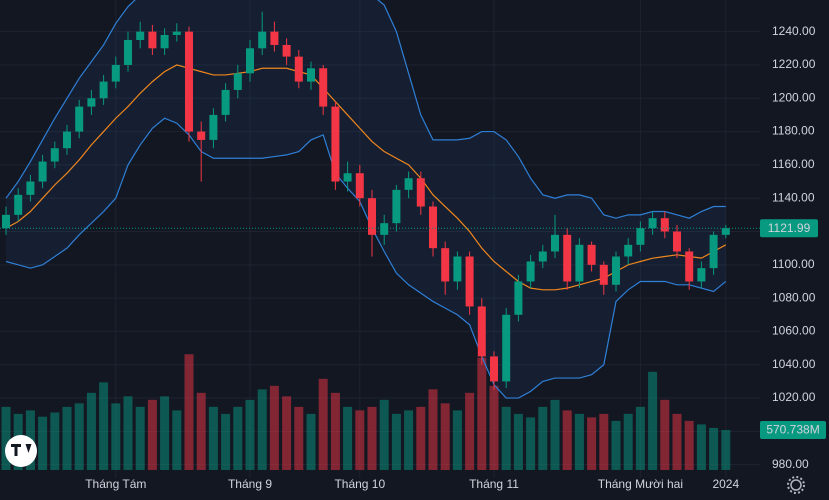  Describe the element at coordinates (792, 430) in the screenshot. I see `volume-label: 570.738M` at that location.